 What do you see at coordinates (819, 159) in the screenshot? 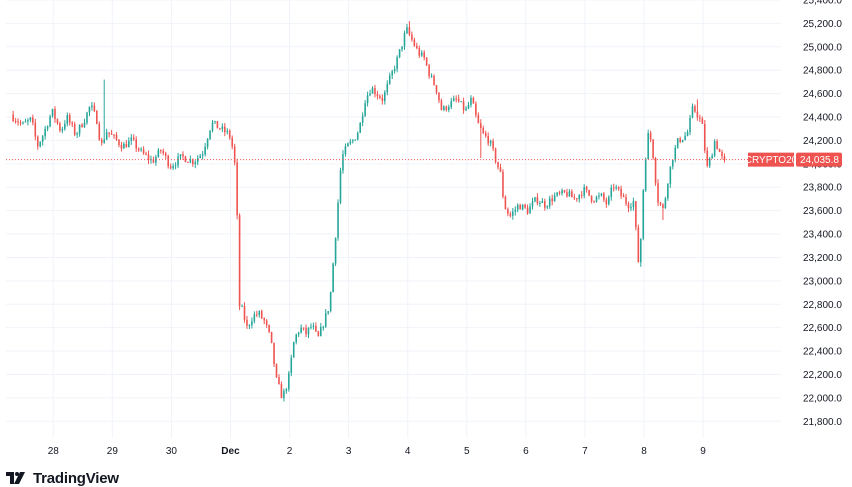
I see `last-price-badge` at bounding box center [819, 159].